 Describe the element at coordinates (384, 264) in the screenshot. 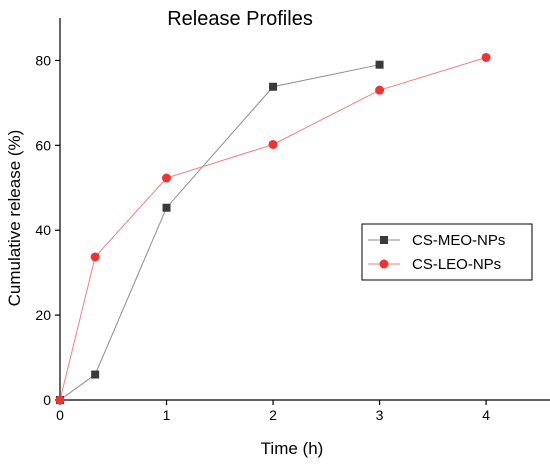

I see `legend-marker-cs-leo-nps` at that location.